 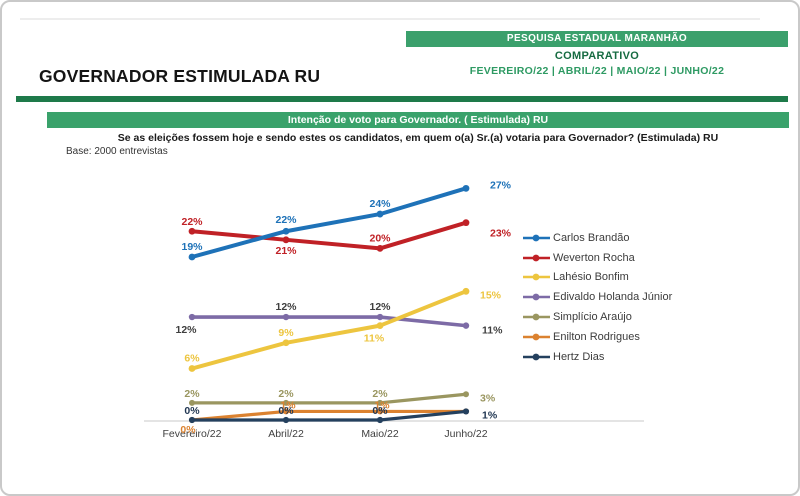 I want to click on legend-item-weverton-rocha: Weverton Rocha, so click(x=597, y=258).